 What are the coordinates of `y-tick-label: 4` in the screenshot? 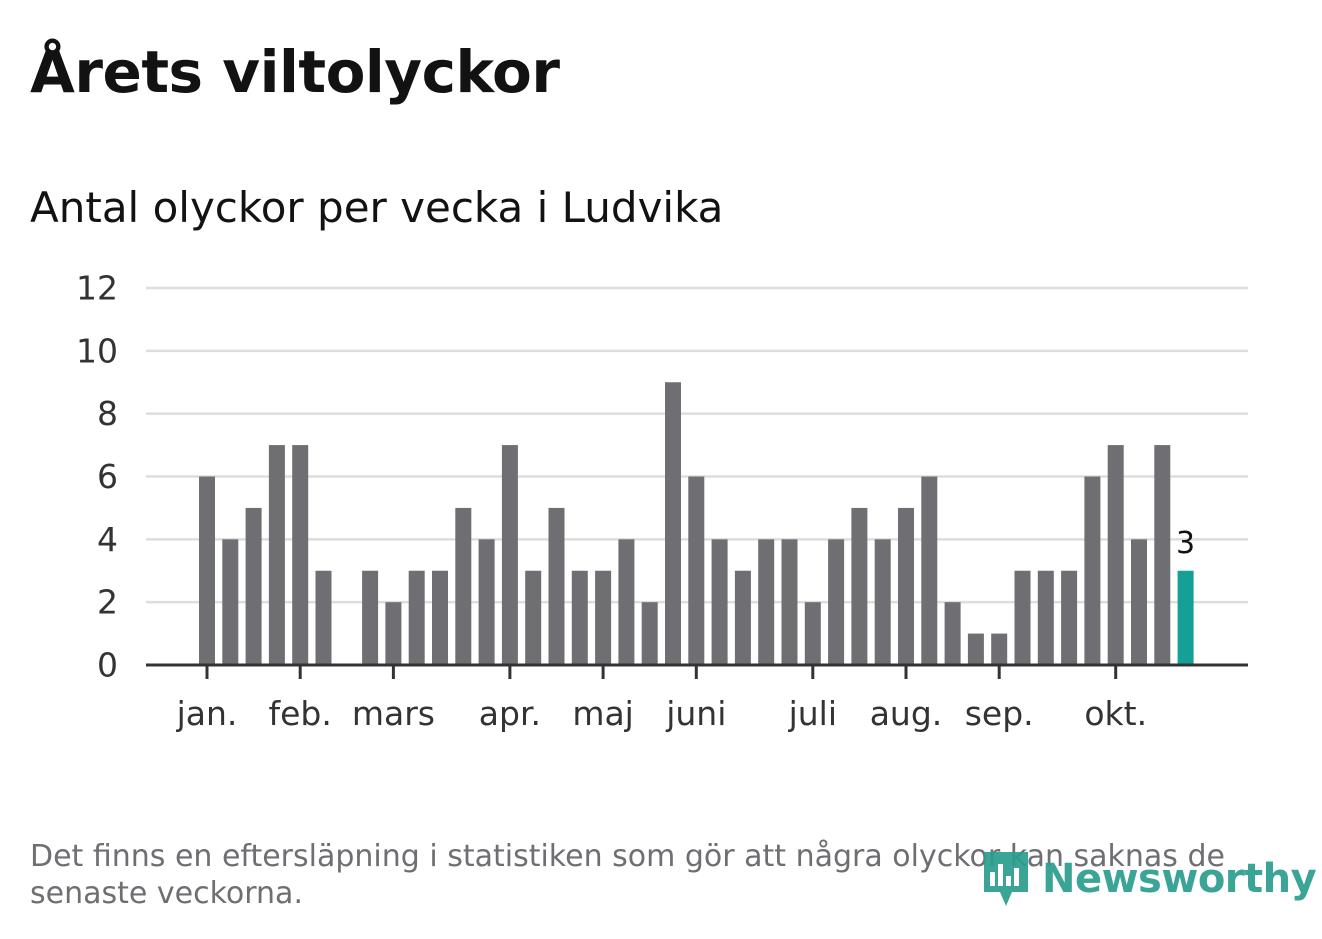 It's located at (107, 539).